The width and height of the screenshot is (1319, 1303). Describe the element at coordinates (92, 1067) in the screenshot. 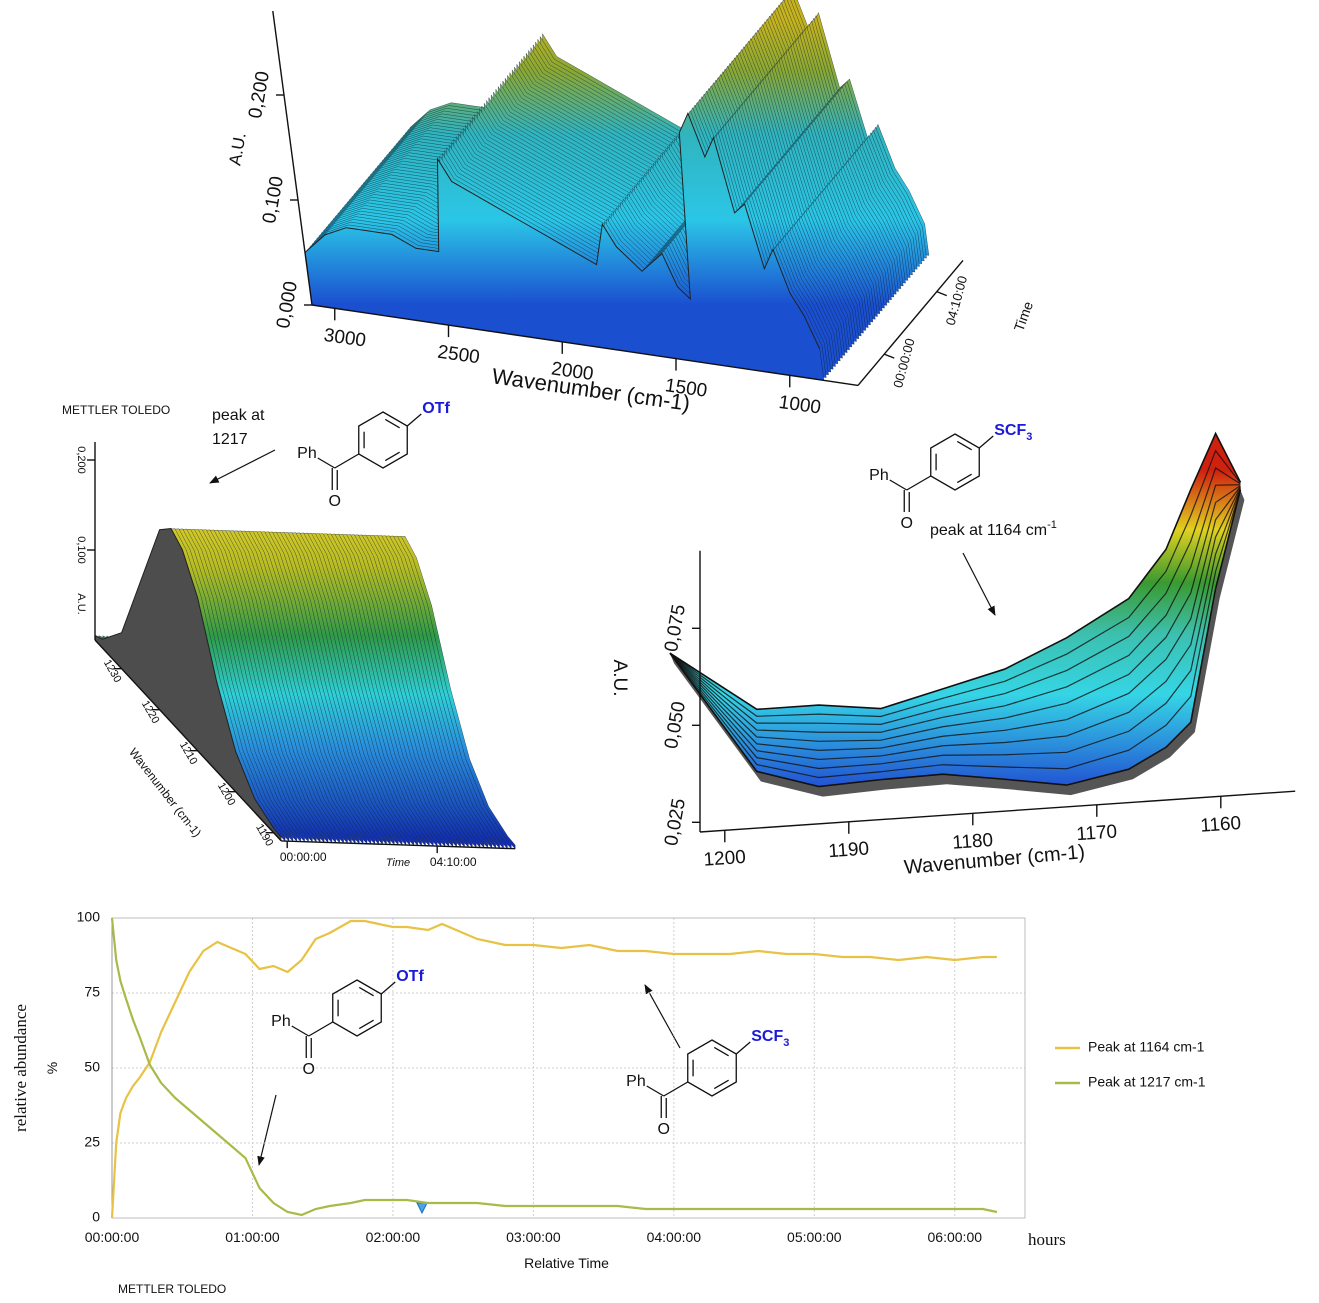

I see `y-tick-label: 50` at that location.